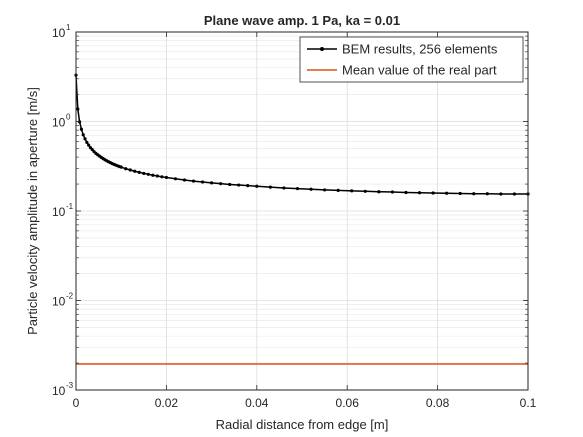 Image resolution: width=583 pixels, height=437 pixels. Describe the element at coordinates (348, 403) in the screenshot. I see `x-tick-label: 0.06` at that location.